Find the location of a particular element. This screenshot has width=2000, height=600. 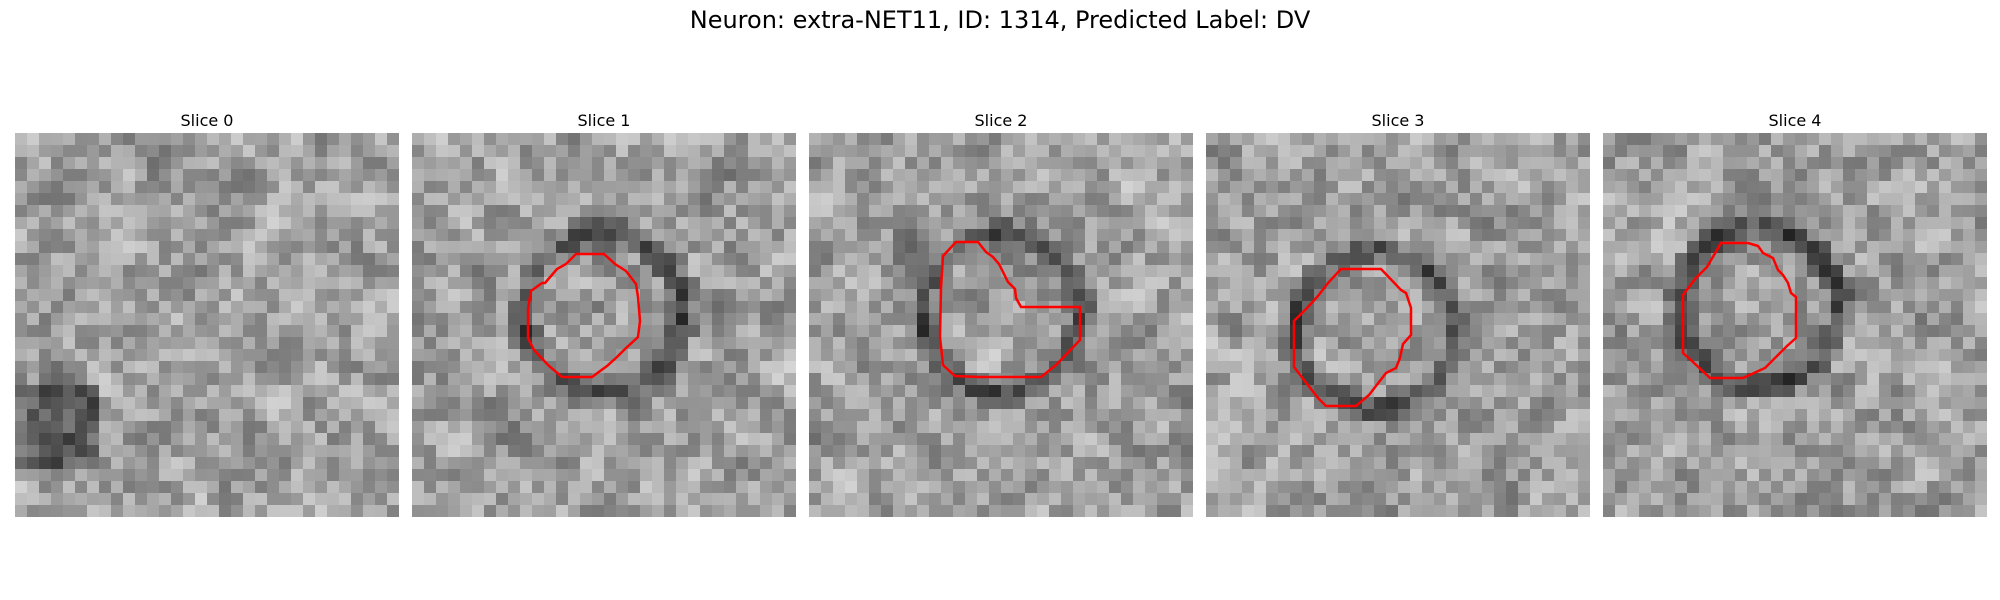

slice-panel-1: Slice 1 is located at coordinates (604, 313).